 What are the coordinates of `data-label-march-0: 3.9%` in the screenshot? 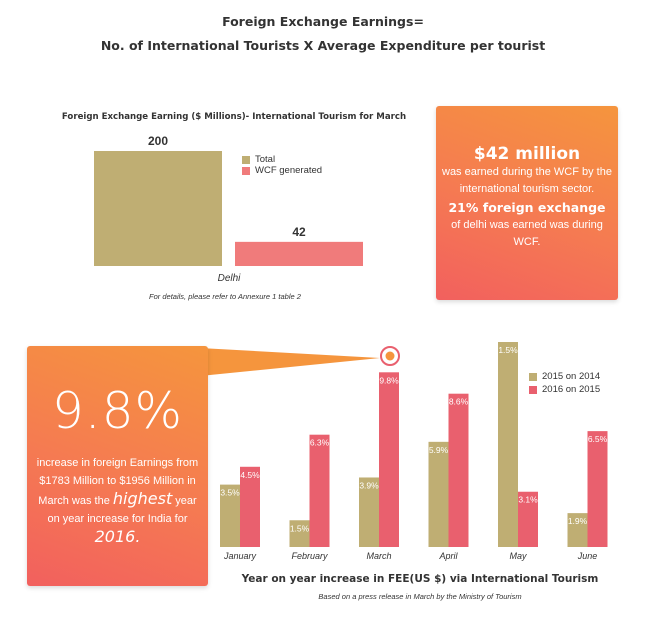 It's located at (369, 485).